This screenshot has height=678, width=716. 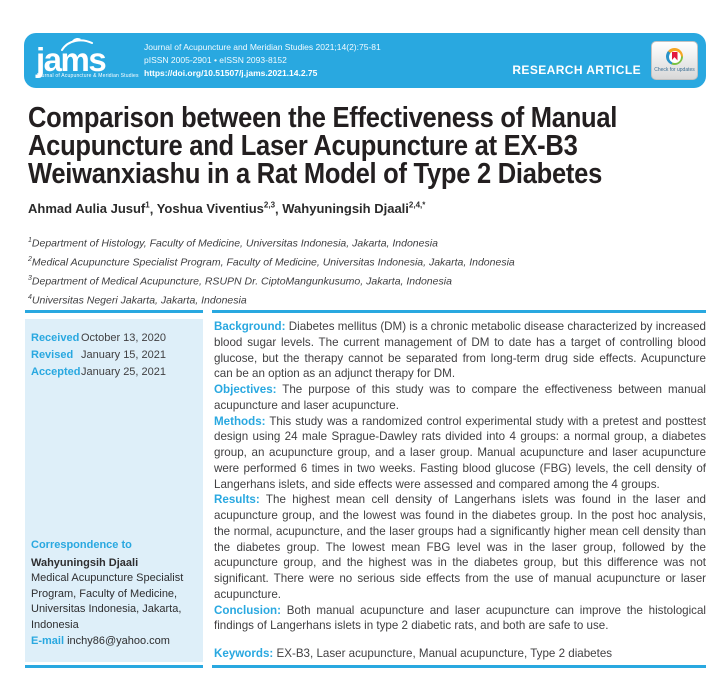 What do you see at coordinates (81, 545) in the screenshot?
I see `correspondence-heading: Correspondence to` at bounding box center [81, 545].